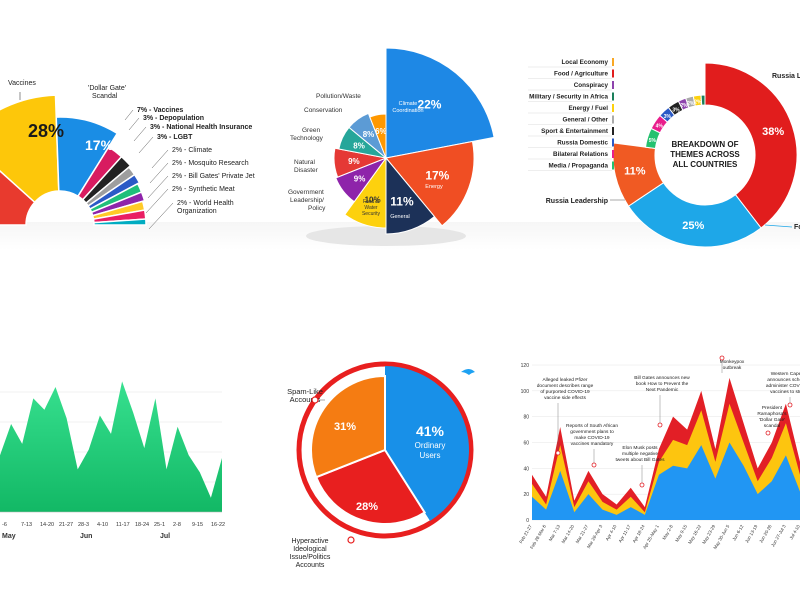  I want to click on accounts-label-hyper-0: Hyperactive, so click(310, 541).